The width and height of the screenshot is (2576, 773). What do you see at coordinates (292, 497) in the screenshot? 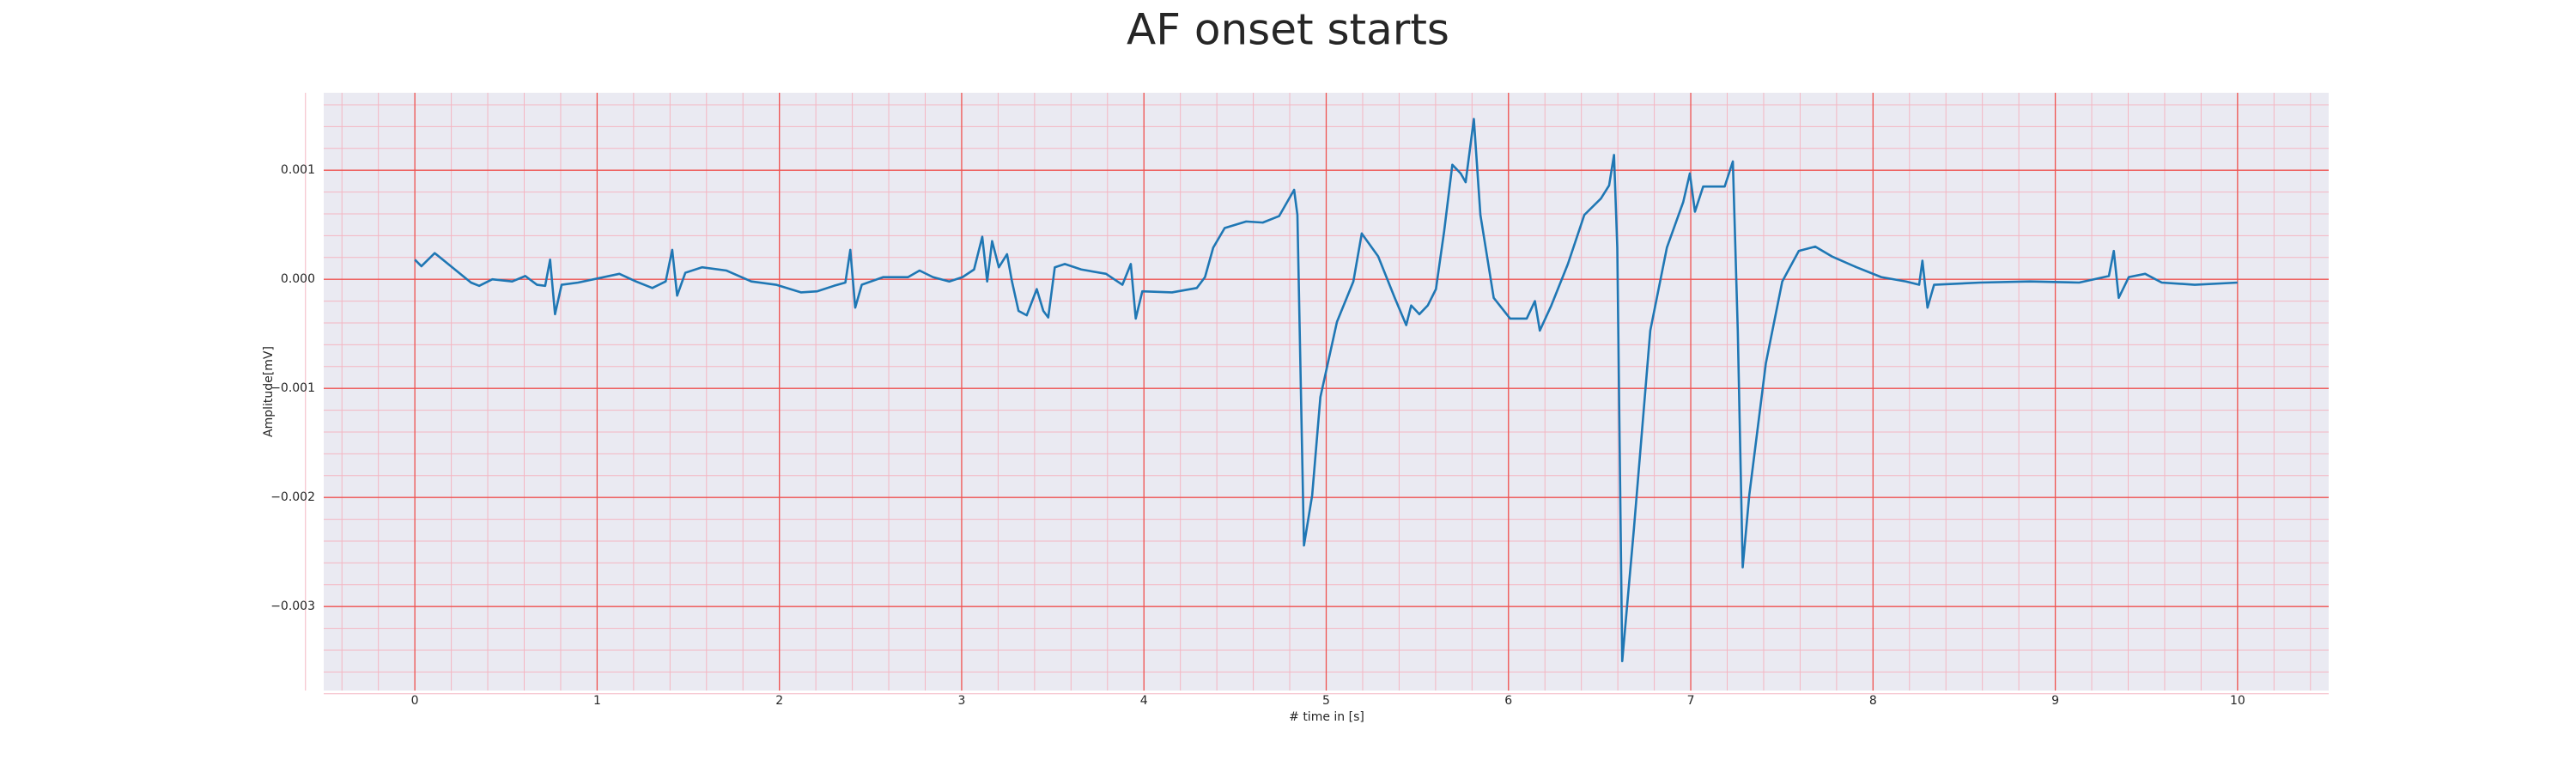
I see `y-tick-label: −0.002` at bounding box center [292, 497].